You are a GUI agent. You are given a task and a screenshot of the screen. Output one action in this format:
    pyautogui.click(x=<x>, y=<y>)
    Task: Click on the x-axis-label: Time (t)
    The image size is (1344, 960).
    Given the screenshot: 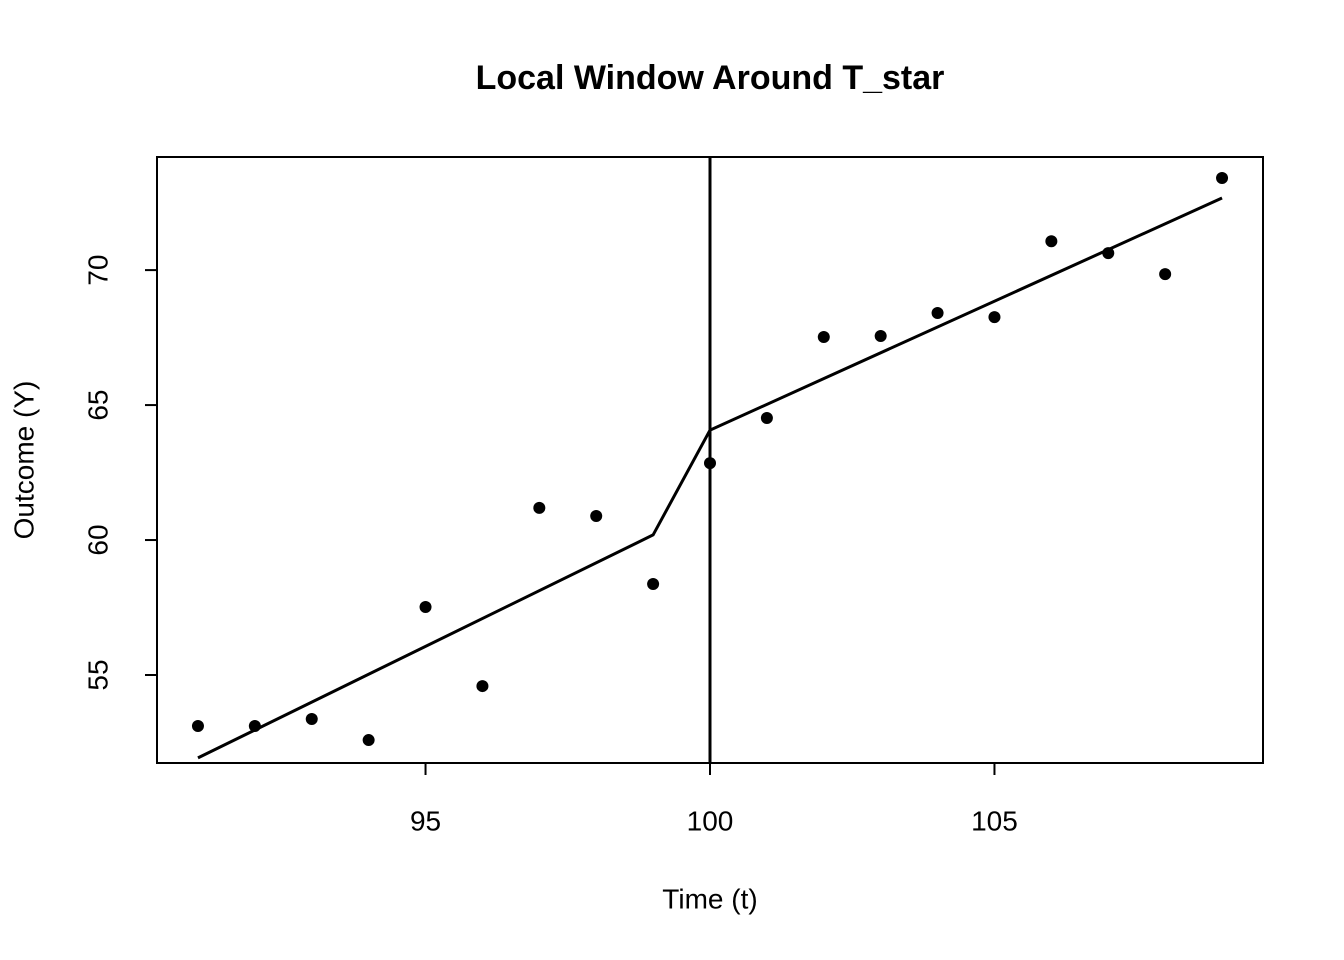 What is the action you would take?
    pyautogui.click(x=709, y=898)
    